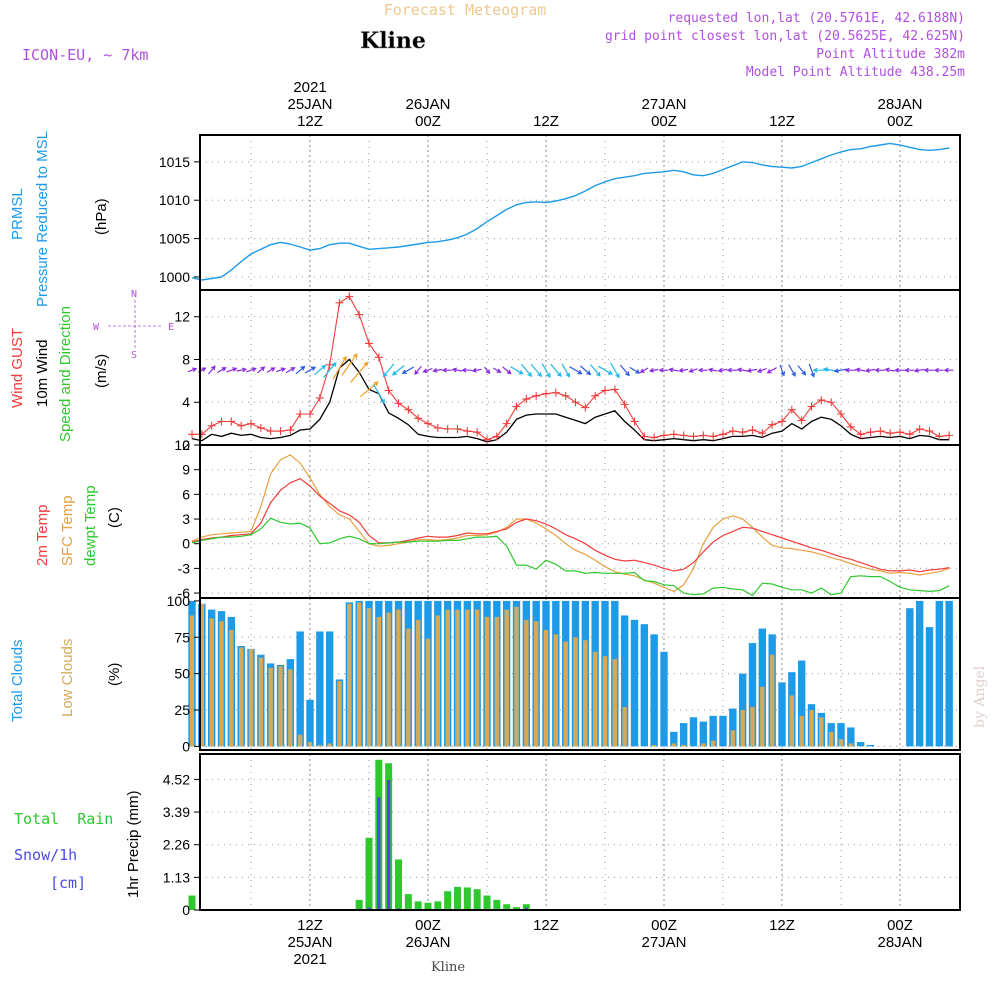 The image size is (1000, 1000). I want to click on model-label: ICON-EU, ~ 7km, so click(85, 55).